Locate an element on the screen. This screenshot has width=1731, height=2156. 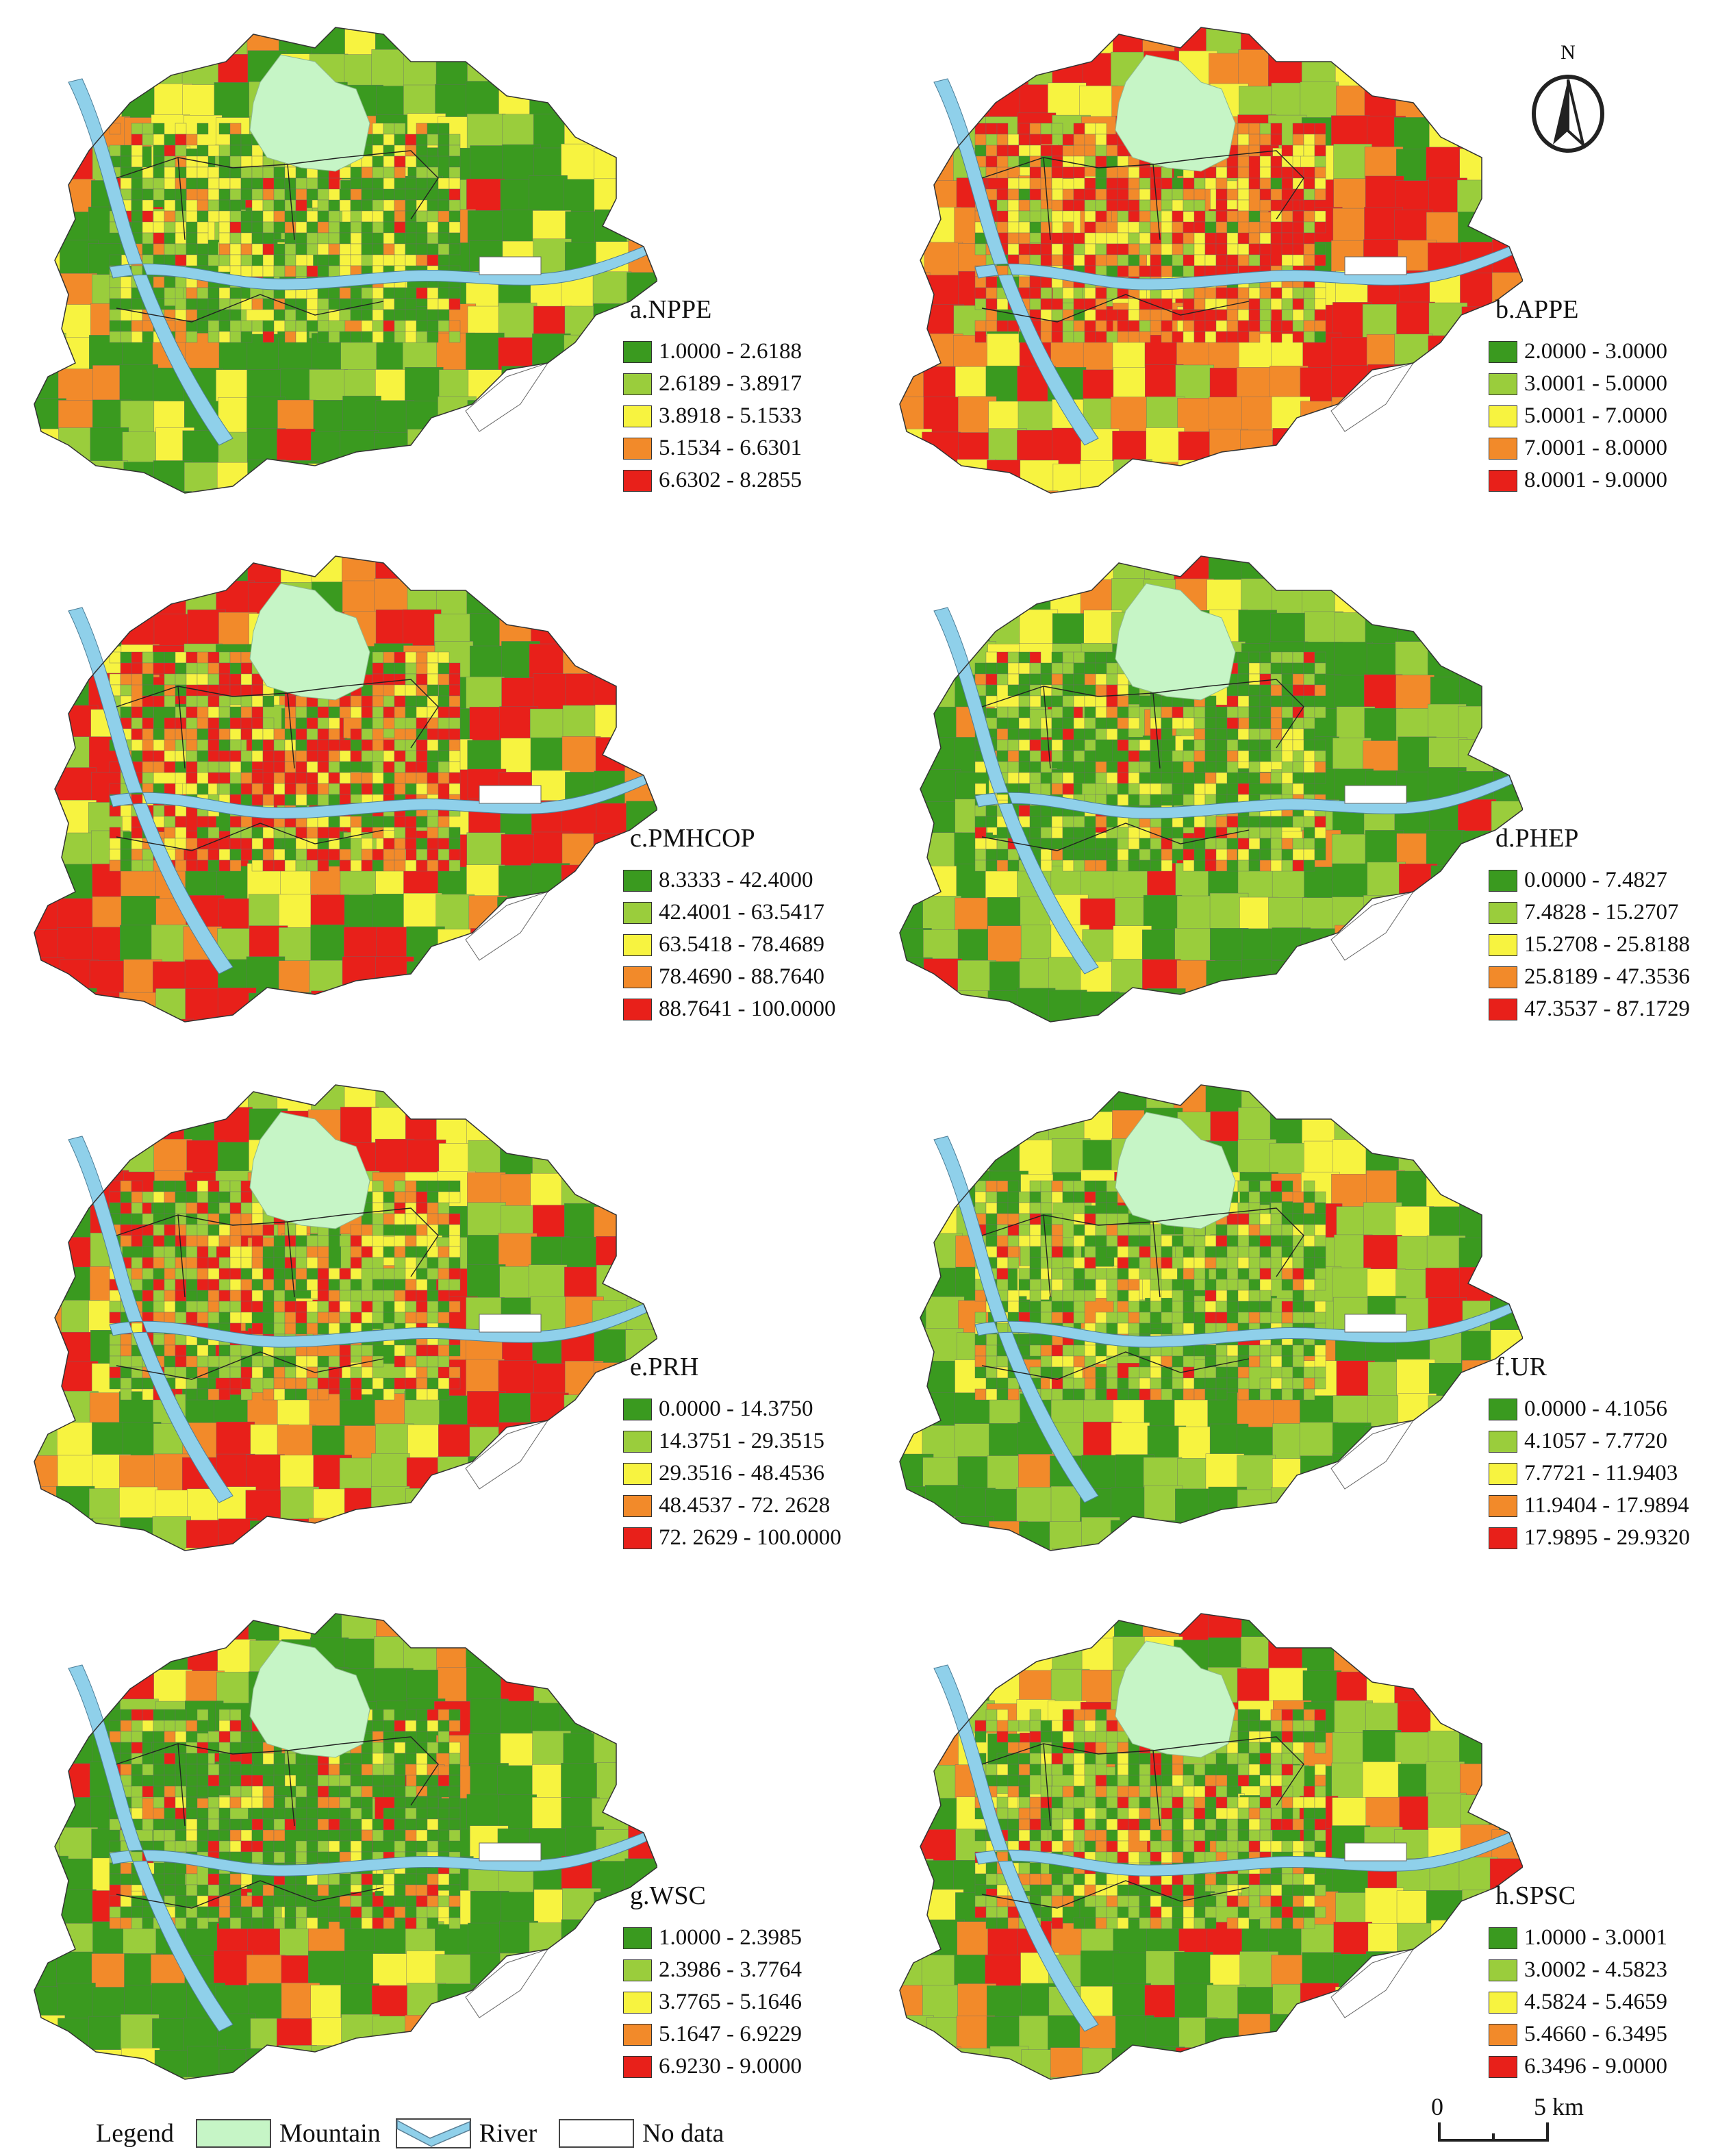
class-swatch is located at coordinates (637, 1538).